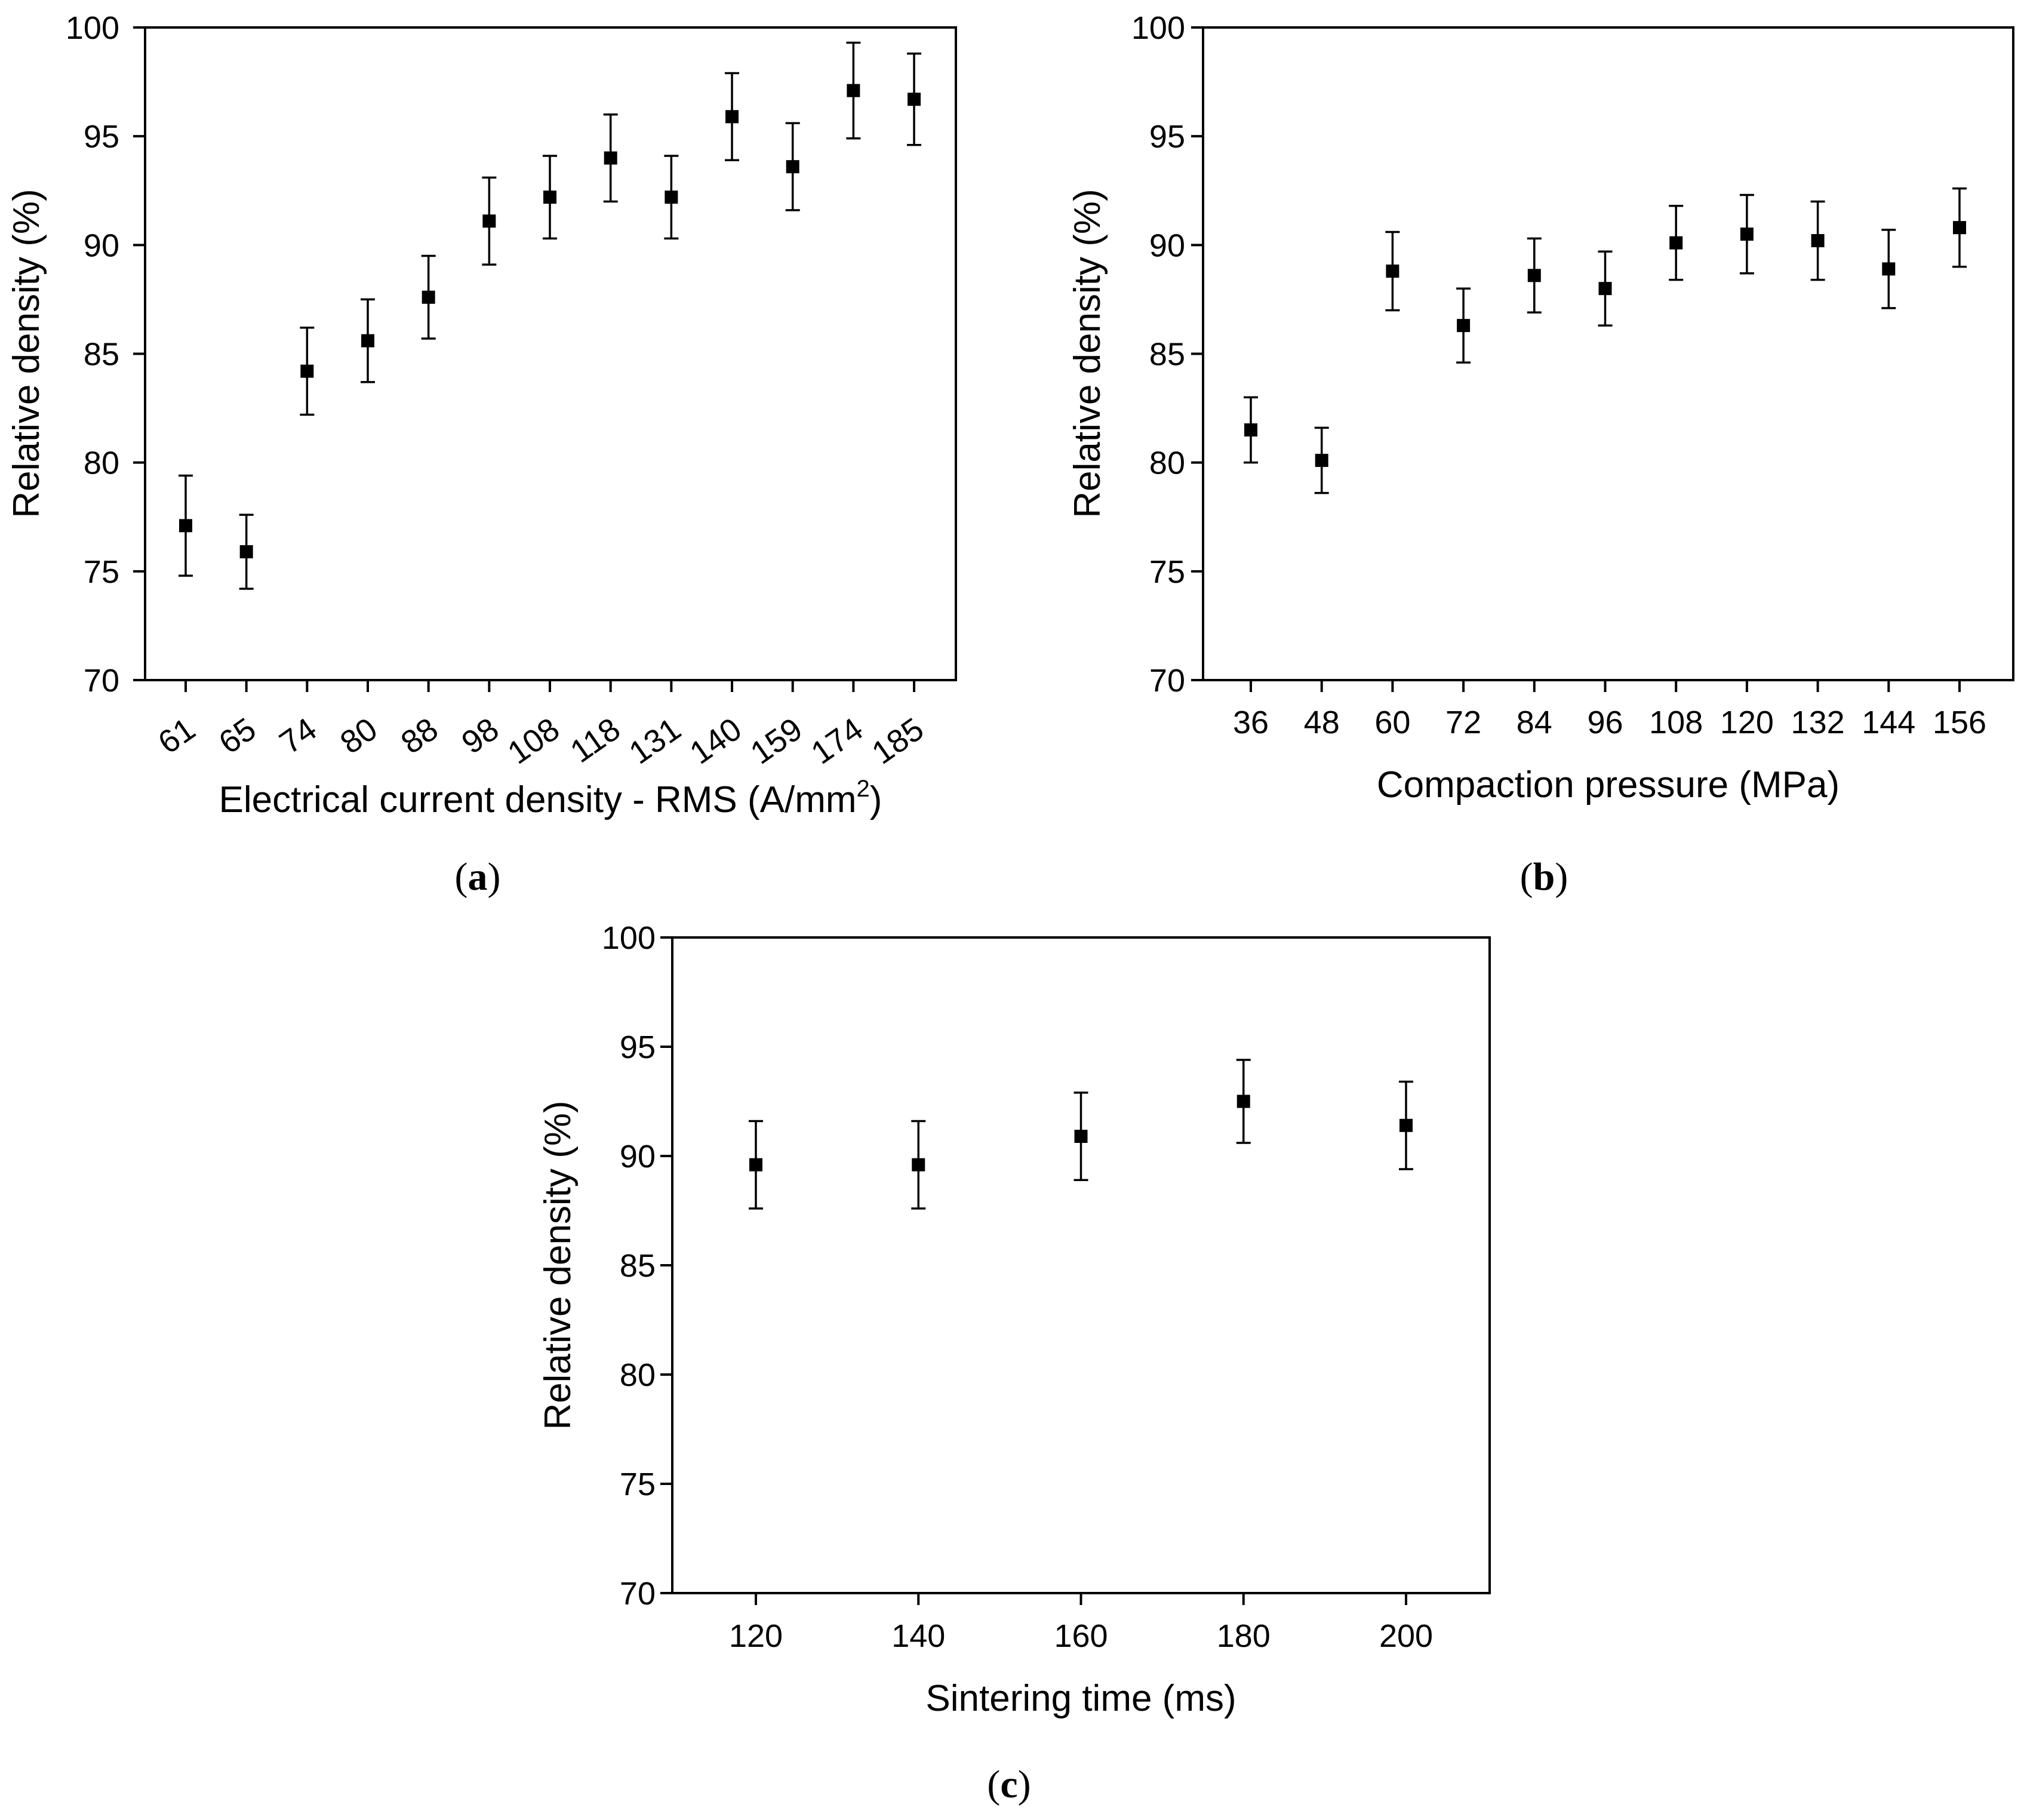  I want to click on panel-label: (c), so click(1009, 1785).